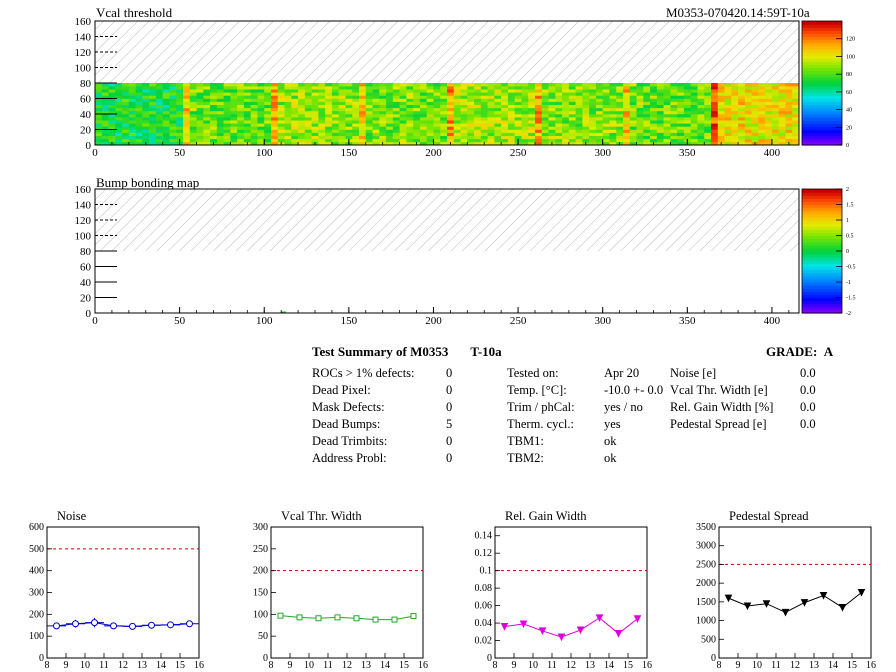  Describe the element at coordinates (634, 390) in the screenshot. I see `summary-value: -10.0 +- 0.0` at that location.